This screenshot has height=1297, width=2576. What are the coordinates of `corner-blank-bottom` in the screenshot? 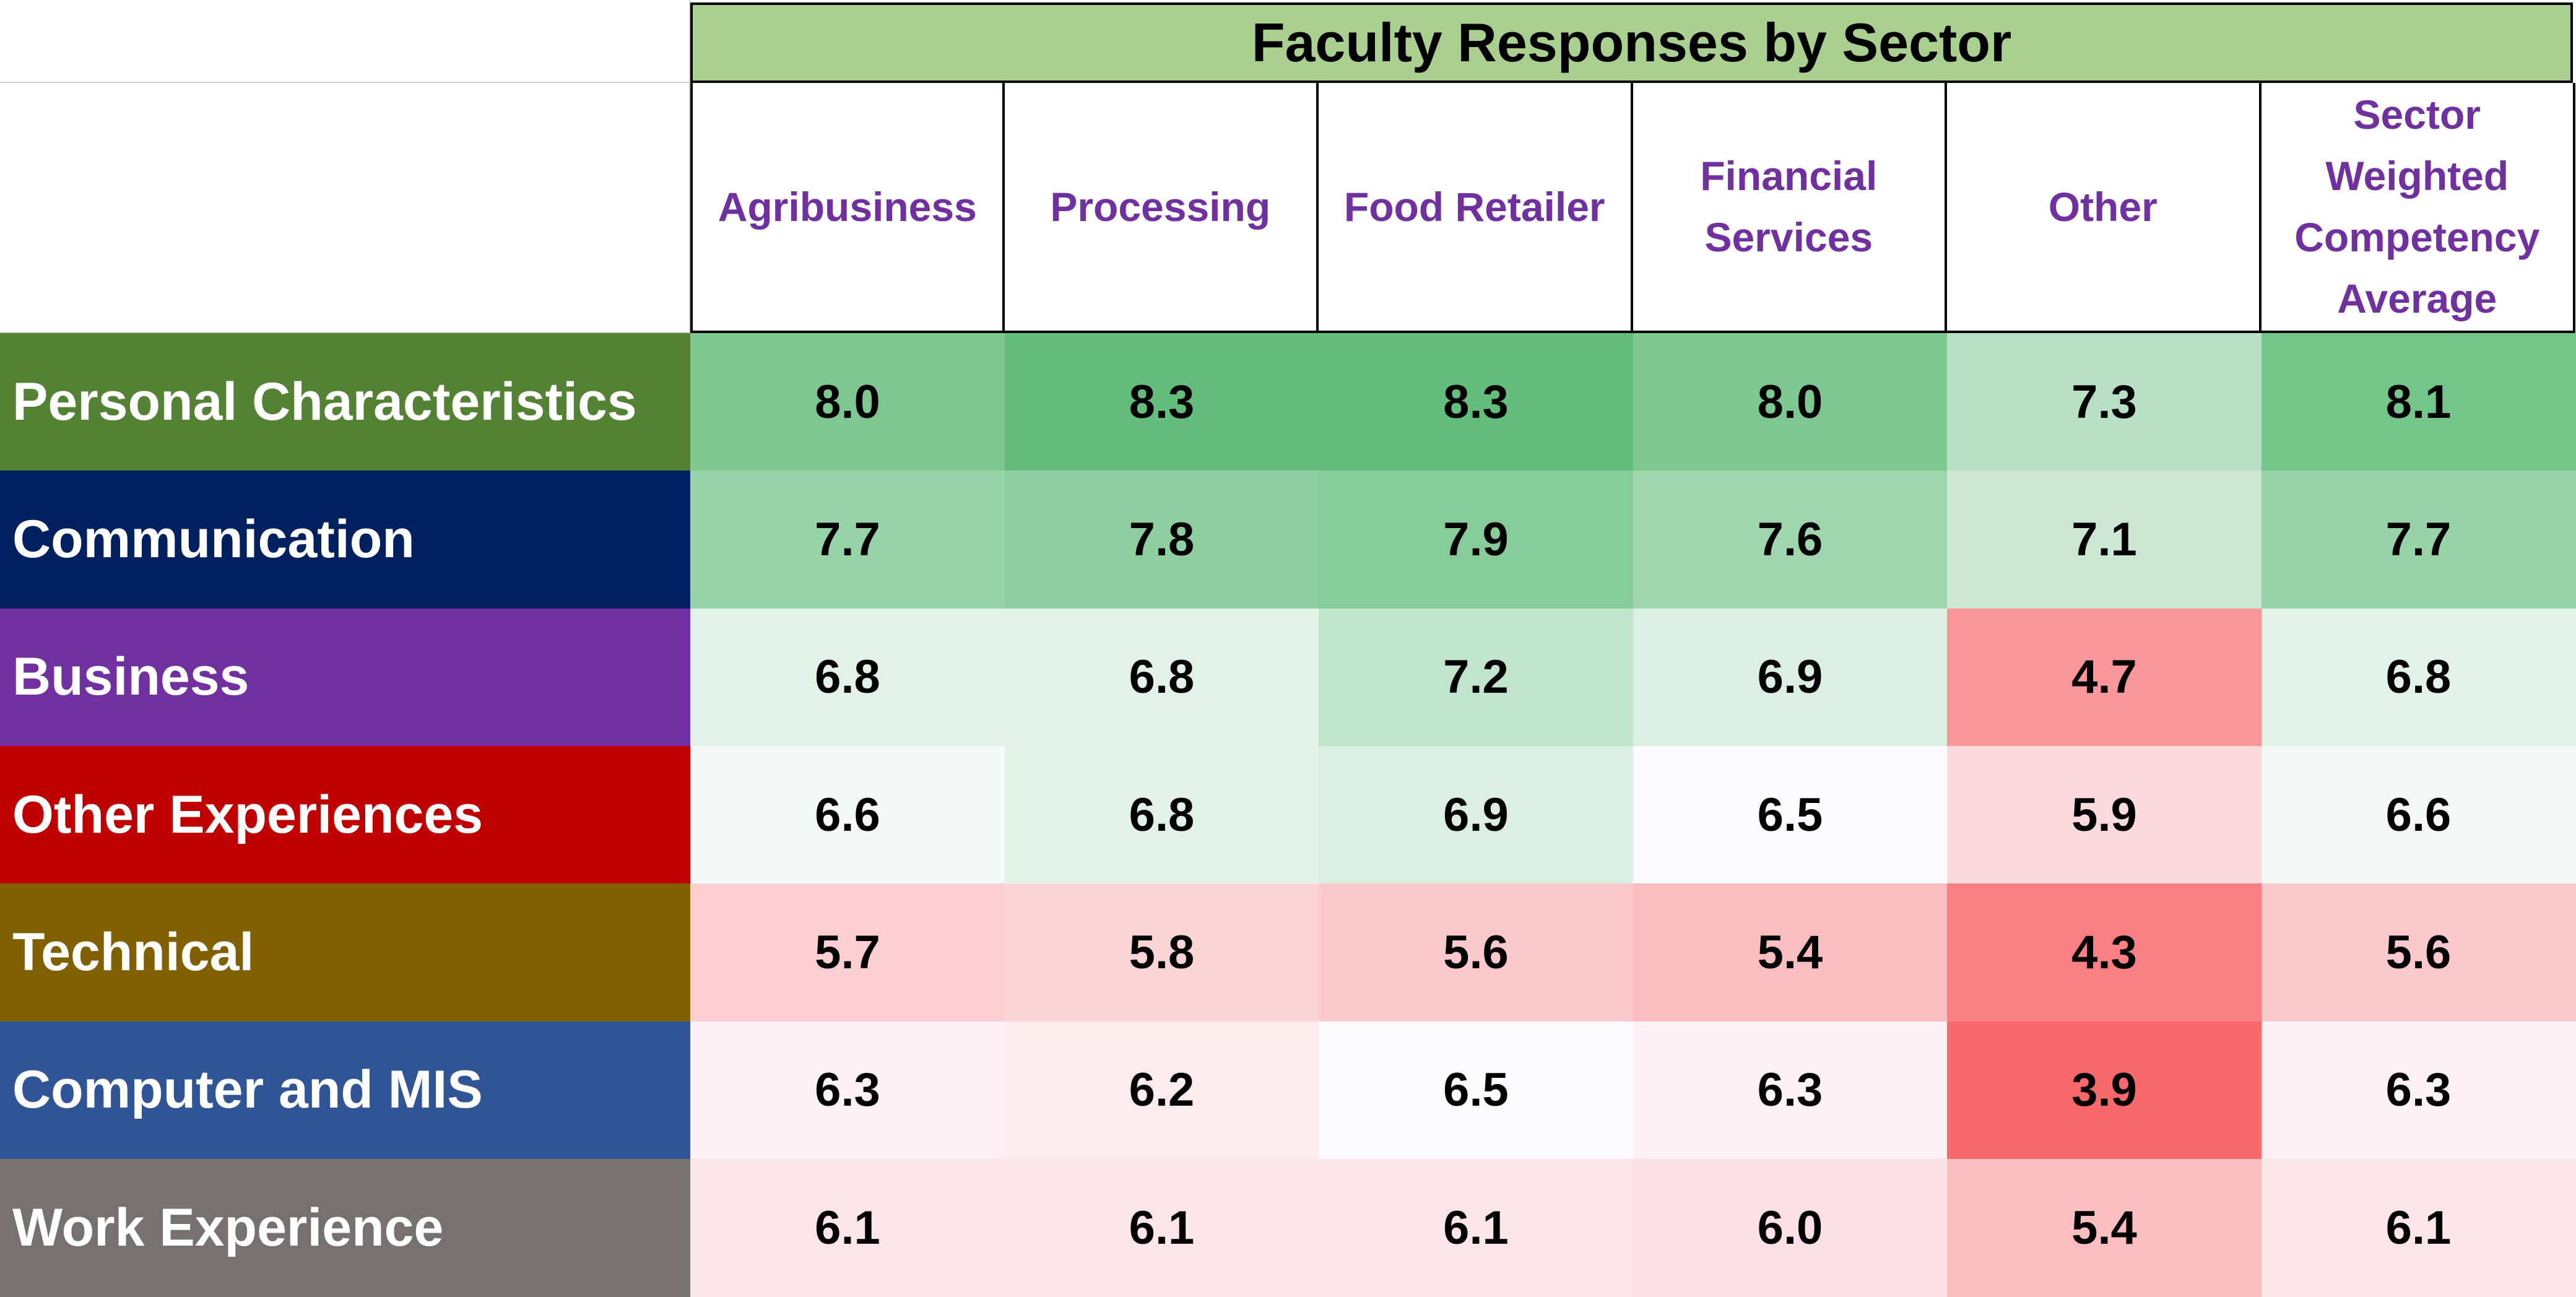 It's located at (345, 208).